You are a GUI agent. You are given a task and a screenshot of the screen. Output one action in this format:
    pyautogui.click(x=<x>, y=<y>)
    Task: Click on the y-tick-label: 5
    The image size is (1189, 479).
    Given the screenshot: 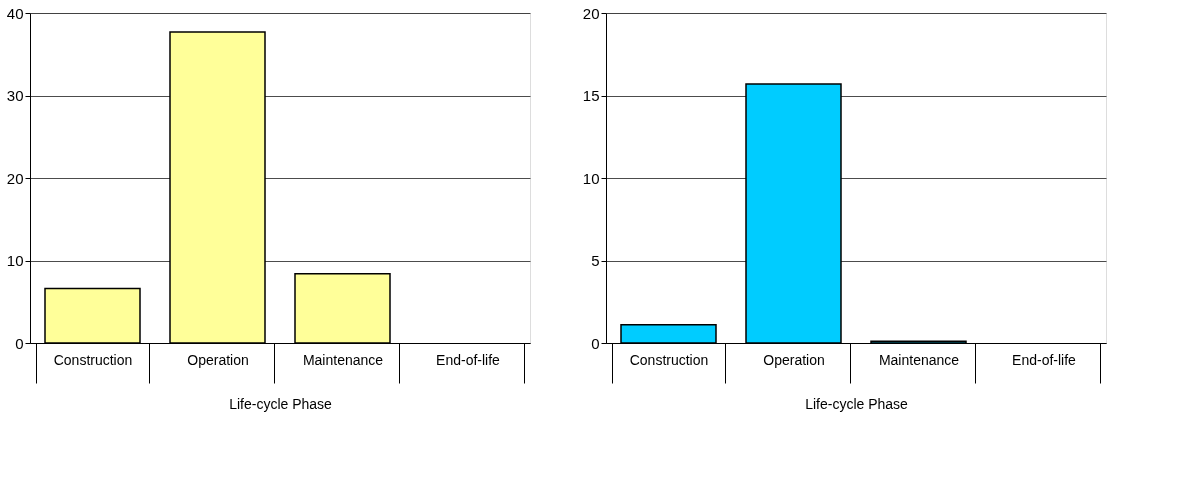 What is the action you would take?
    pyautogui.click(x=595, y=260)
    